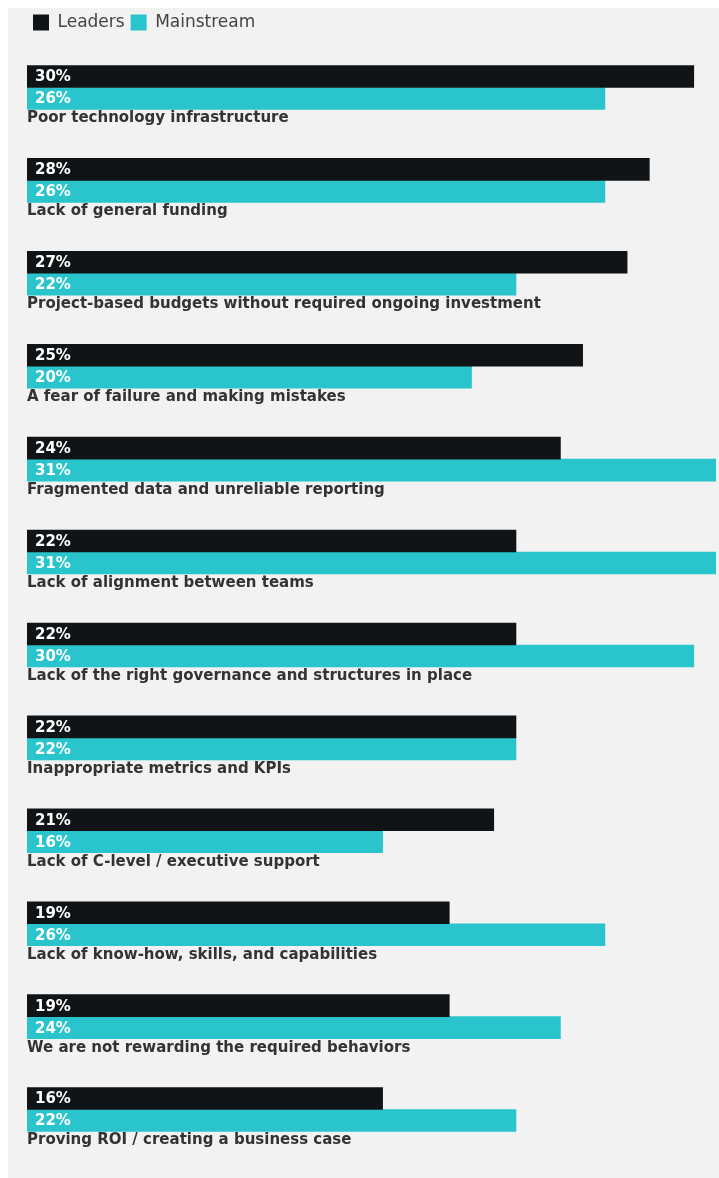 The height and width of the screenshot is (1178, 719). What do you see at coordinates (284, 303) in the screenshot?
I see `y-tick-label: Project-based budgets without required ongoing investment` at bounding box center [284, 303].